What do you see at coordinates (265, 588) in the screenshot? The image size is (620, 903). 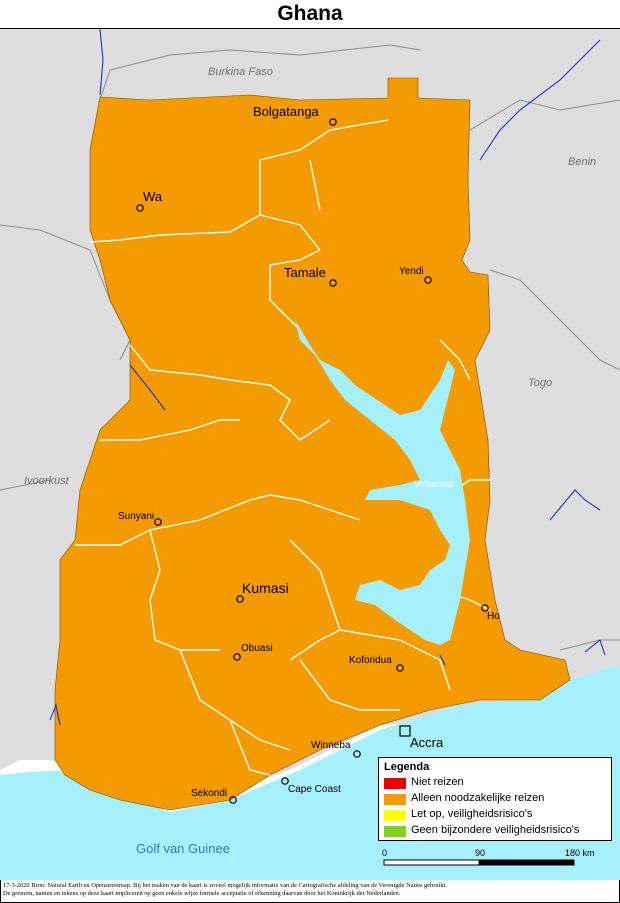 I see `label-kumasi: Kumasi` at bounding box center [265, 588].